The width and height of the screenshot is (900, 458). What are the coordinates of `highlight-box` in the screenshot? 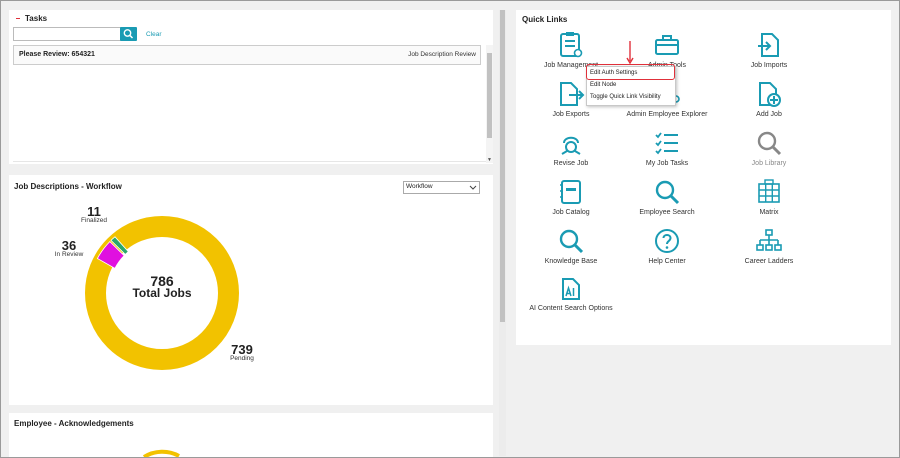 It's located at (630, 72).